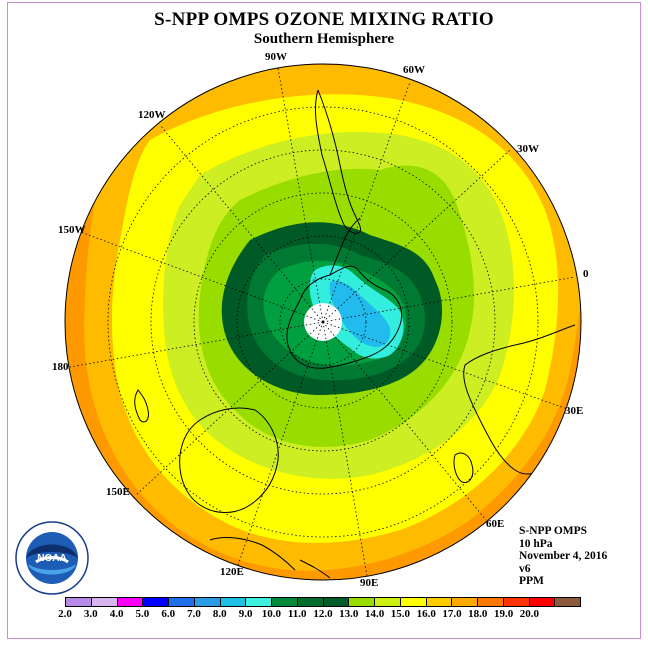 The height and width of the screenshot is (648, 648). What do you see at coordinates (323, 614) in the screenshot?
I see `colorbar-tick-label: 12.0` at bounding box center [323, 614].